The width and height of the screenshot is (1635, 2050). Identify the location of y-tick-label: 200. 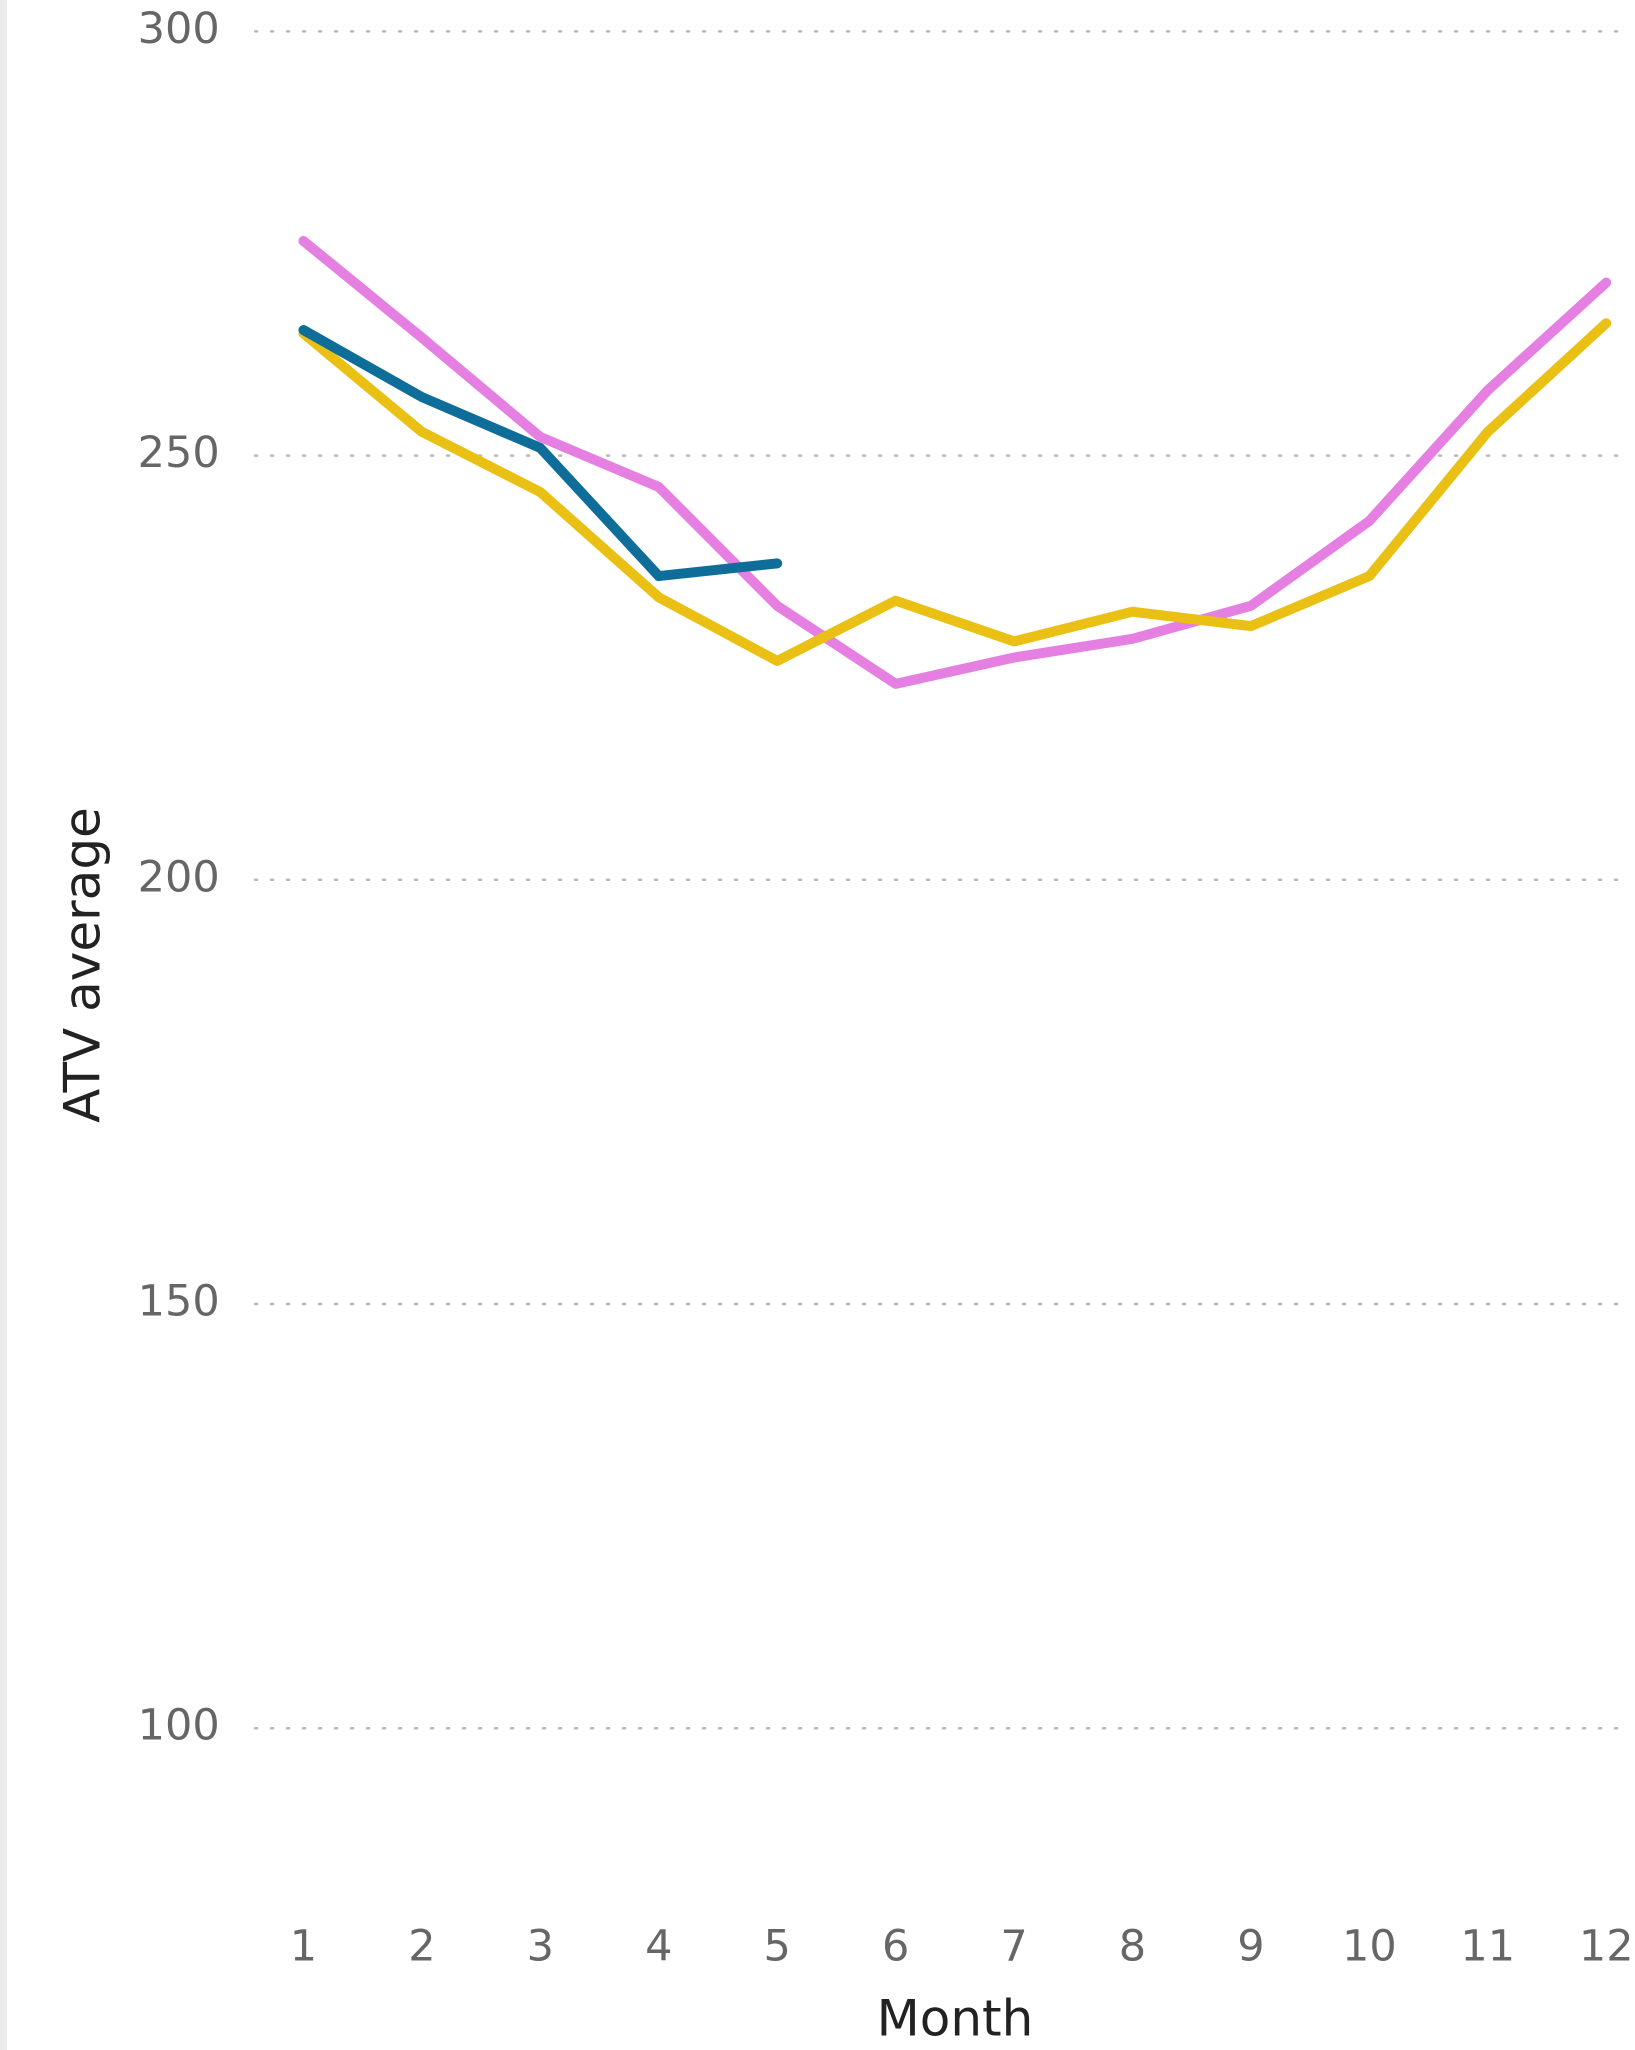
(179, 877).